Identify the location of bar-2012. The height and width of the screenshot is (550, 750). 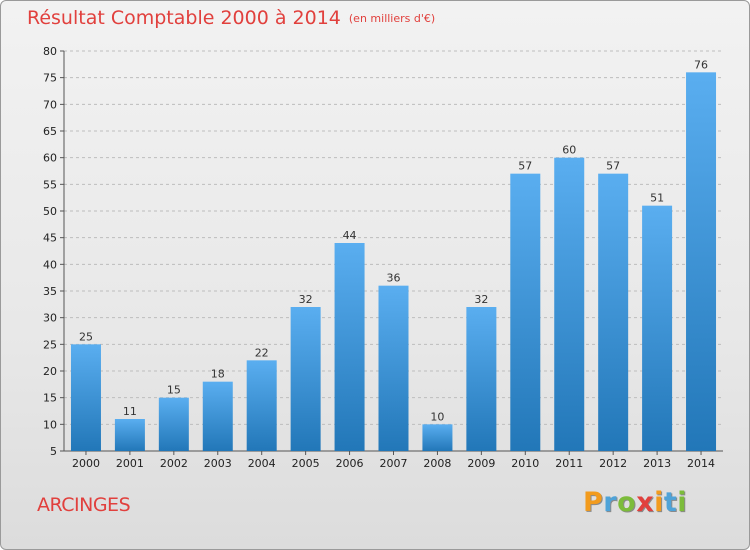
(613, 312).